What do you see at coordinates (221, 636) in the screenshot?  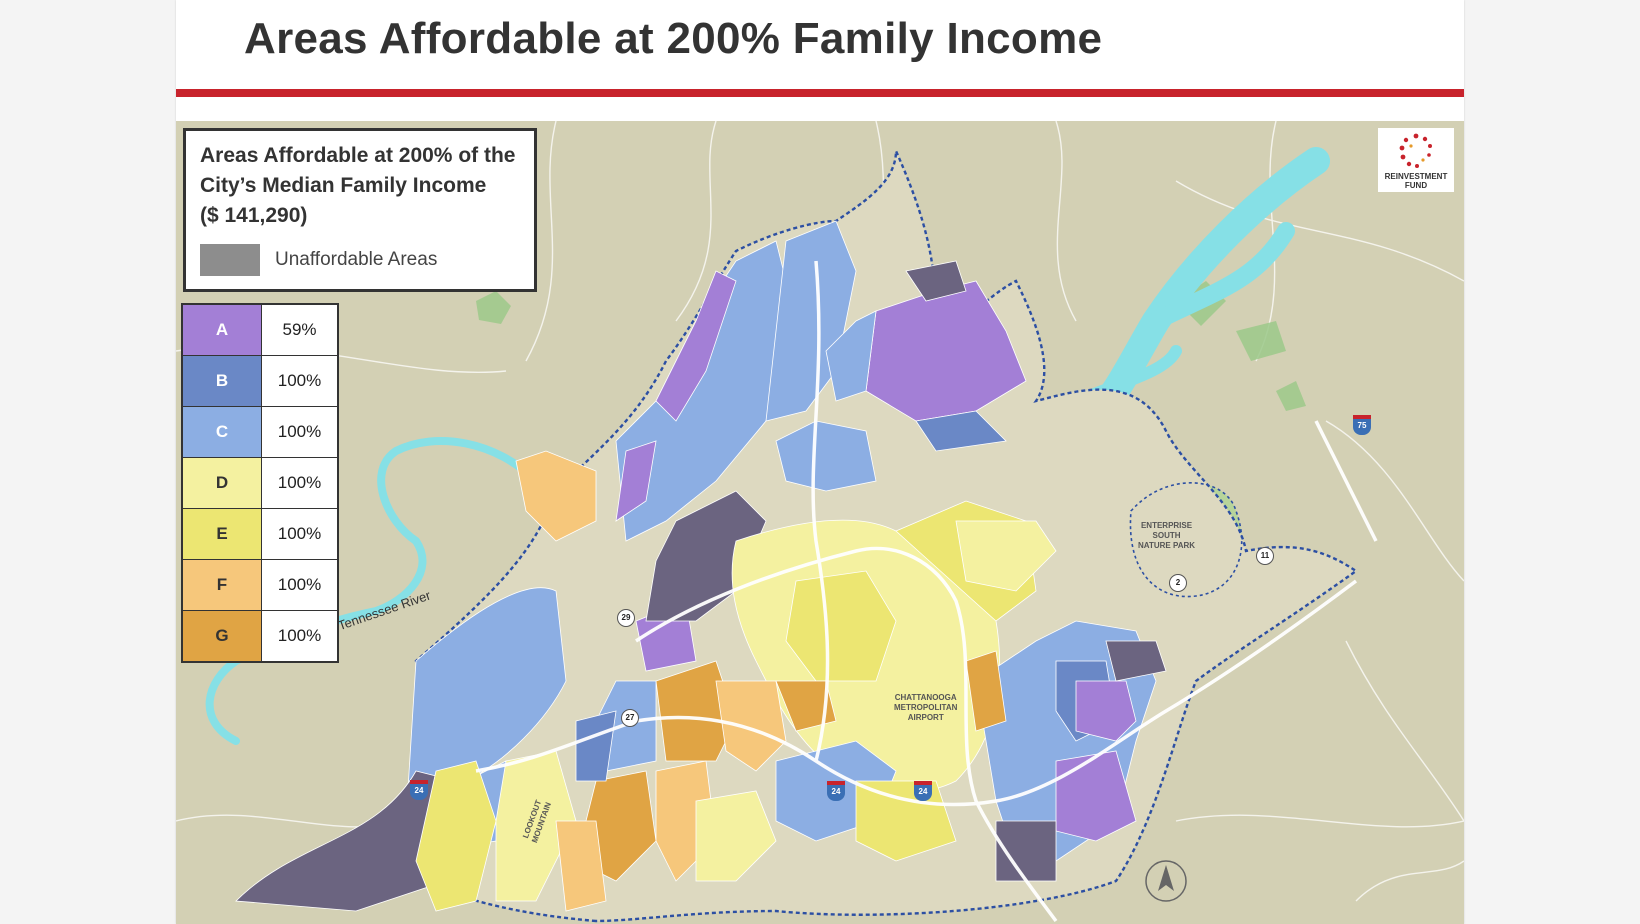 I see `grade-label: G` at bounding box center [221, 636].